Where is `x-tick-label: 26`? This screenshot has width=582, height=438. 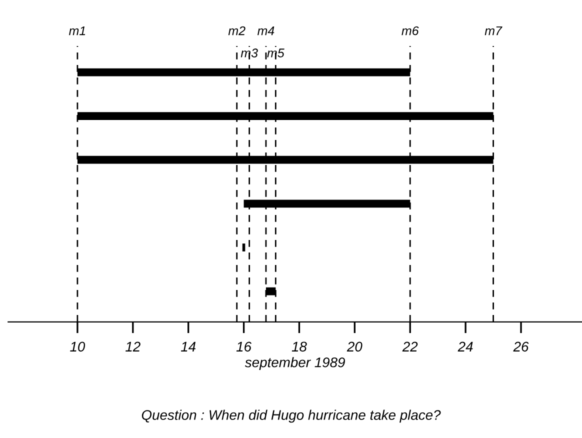 x-tick-label: 26 is located at coordinates (521, 347).